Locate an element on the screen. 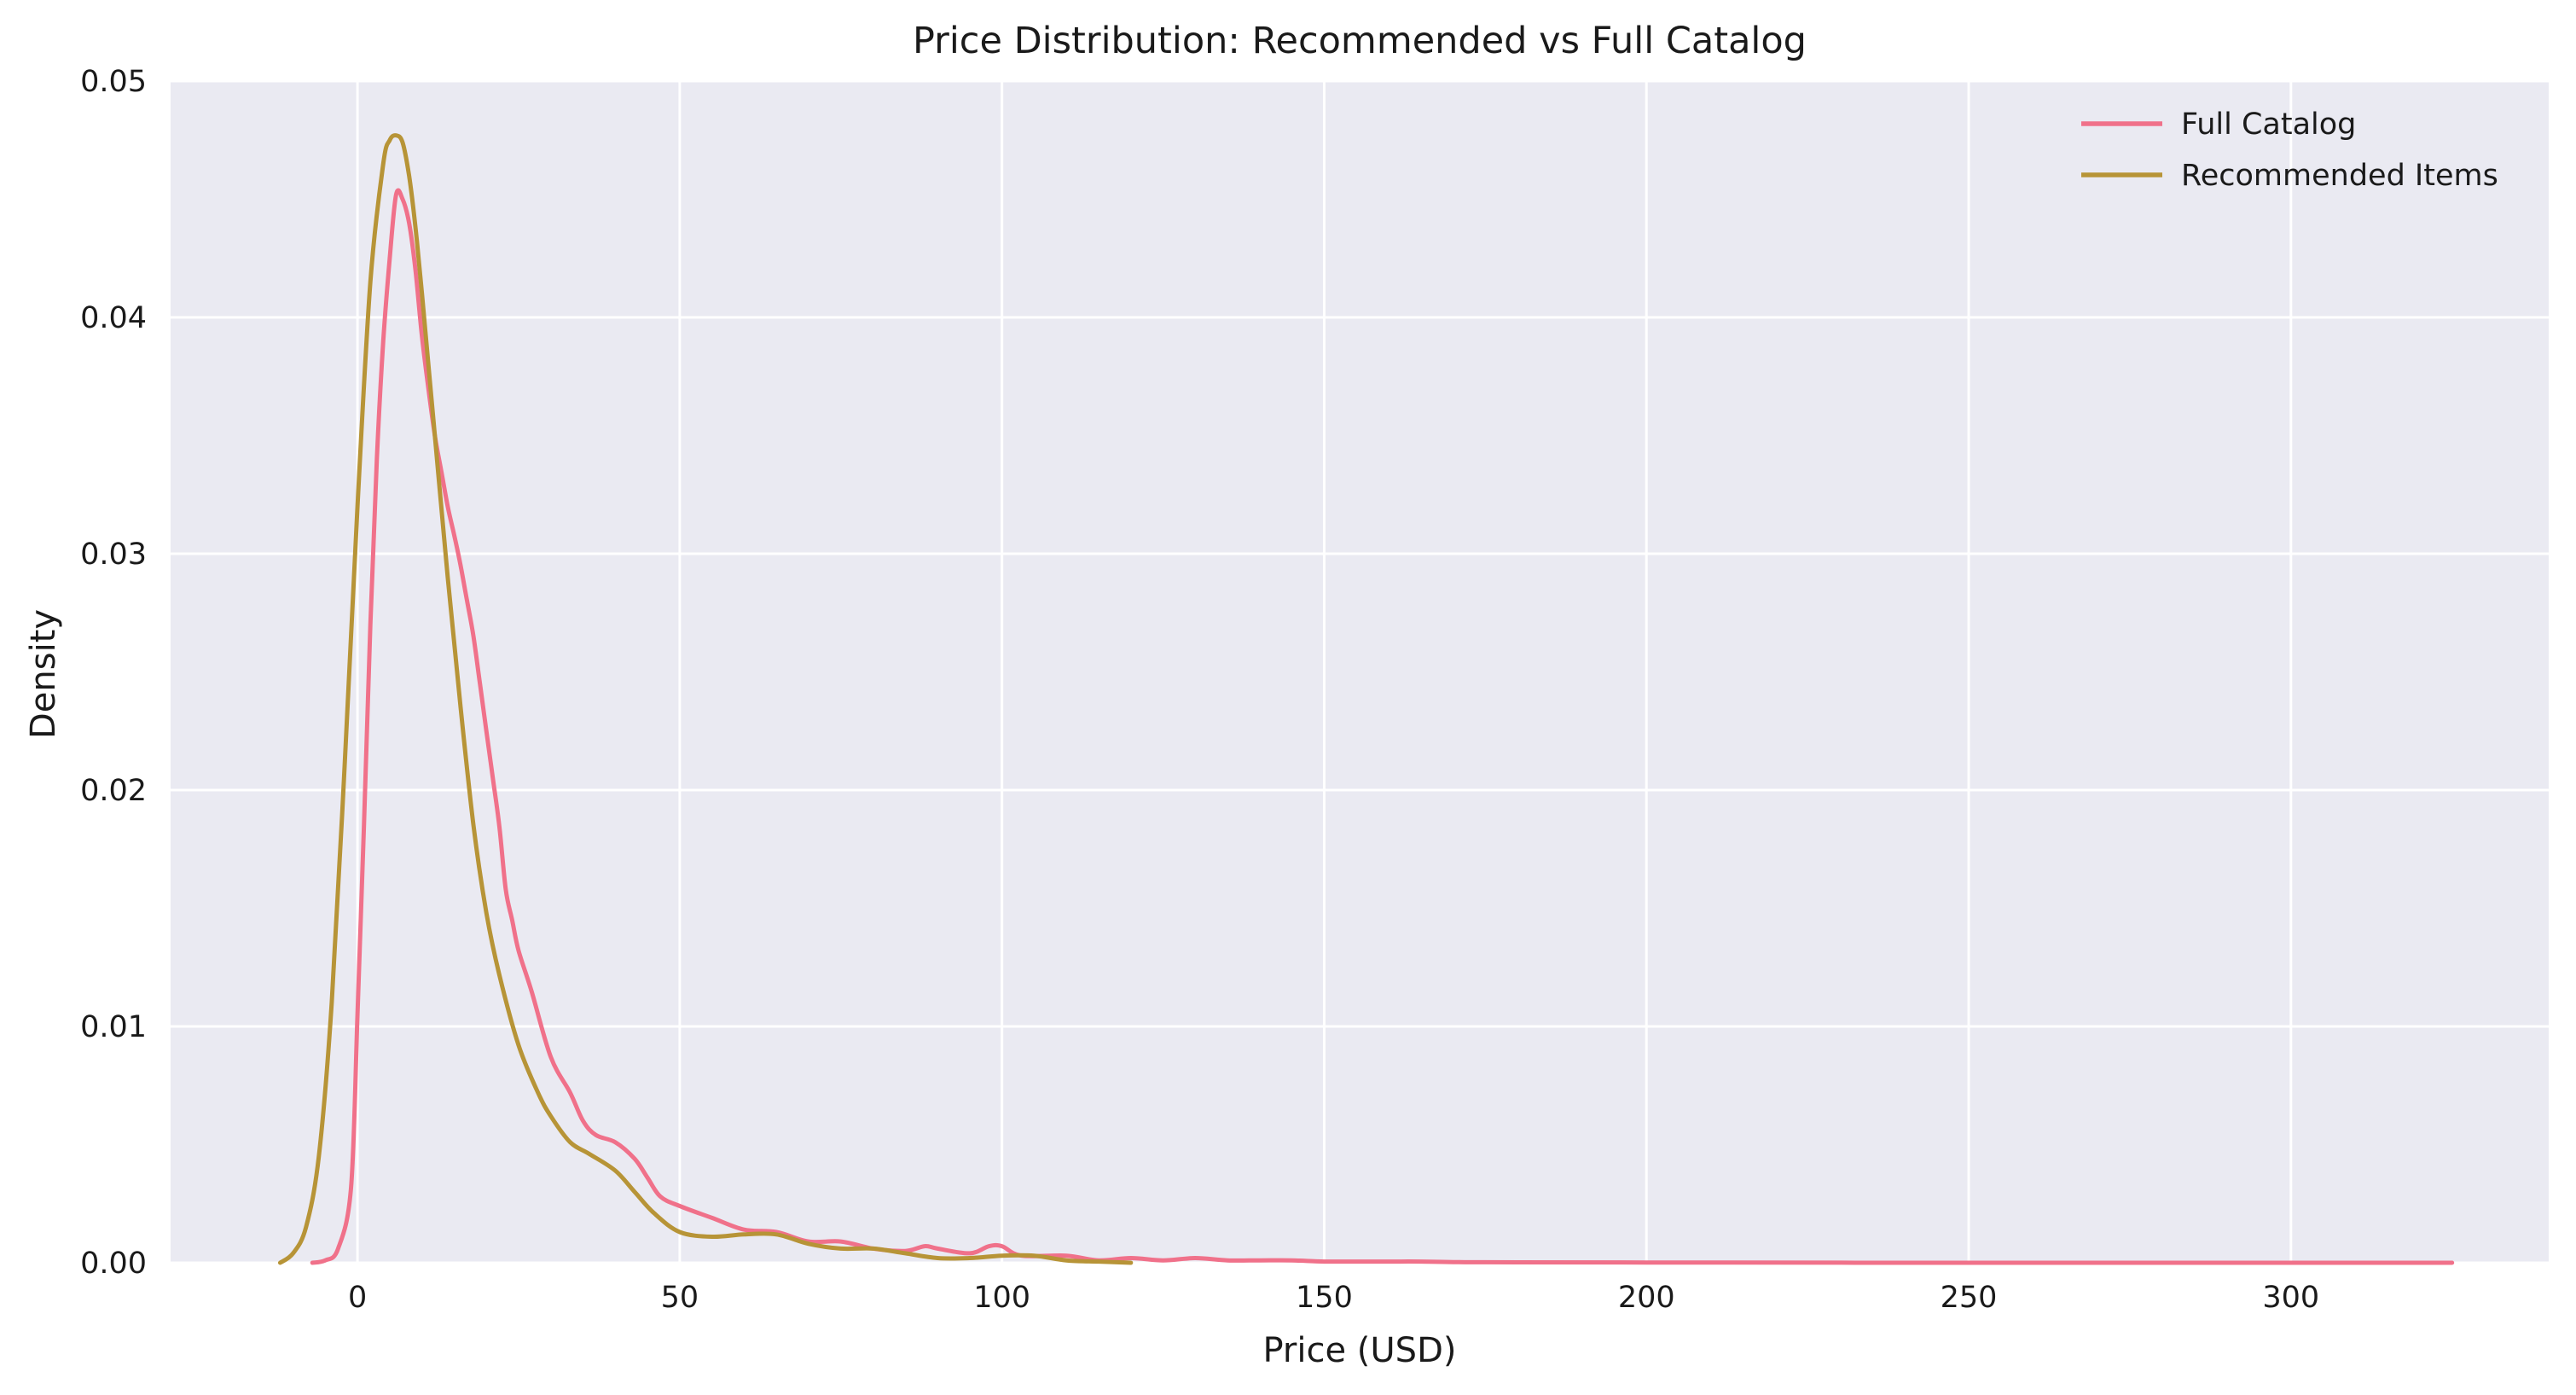 This screenshot has height=1395, width=2576. x-tick-label: 50 is located at coordinates (680, 1298).